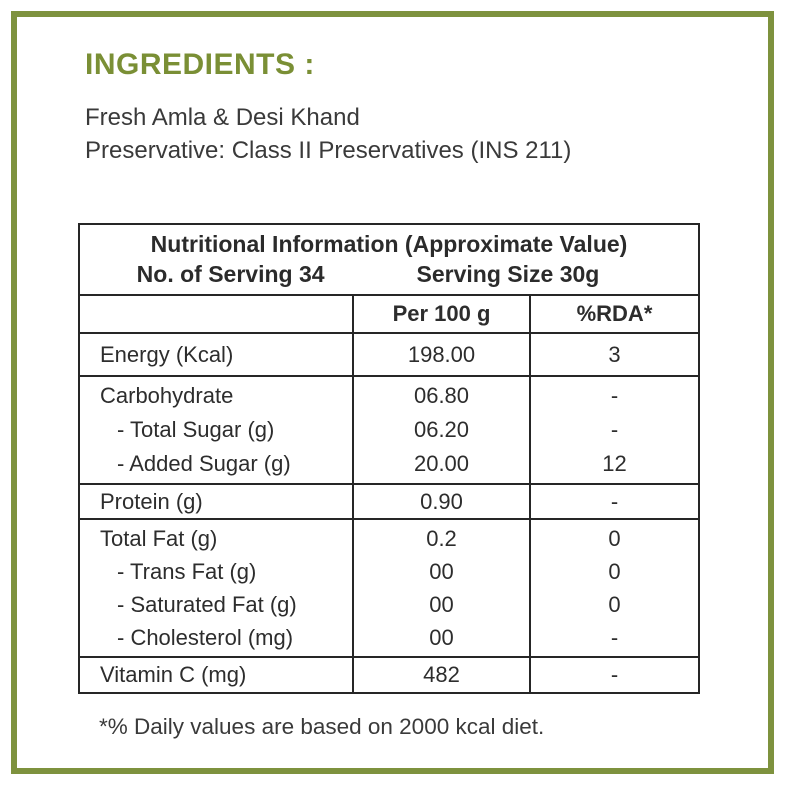 Image resolution: width=785 pixels, height=785 pixels. I want to click on column-header-per100: Per 100 g, so click(440, 314).